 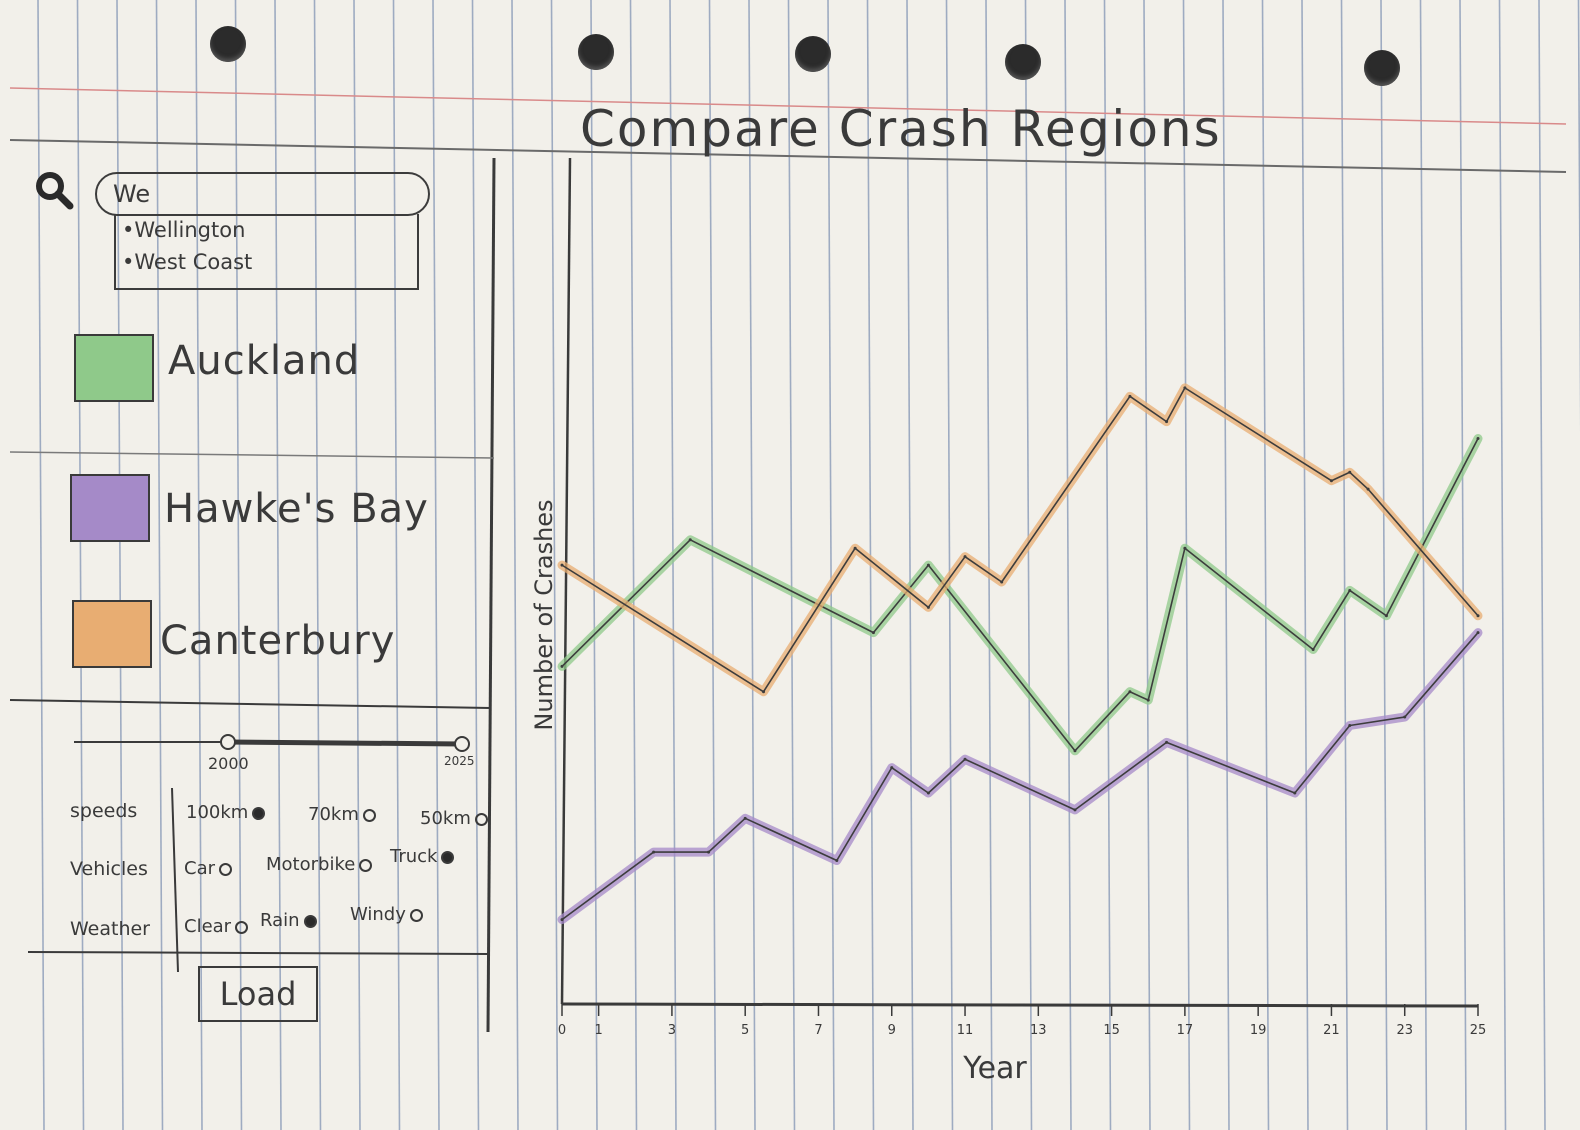 What do you see at coordinates (459, 761) in the screenshot?
I see `slider-max-label: 2025` at bounding box center [459, 761].